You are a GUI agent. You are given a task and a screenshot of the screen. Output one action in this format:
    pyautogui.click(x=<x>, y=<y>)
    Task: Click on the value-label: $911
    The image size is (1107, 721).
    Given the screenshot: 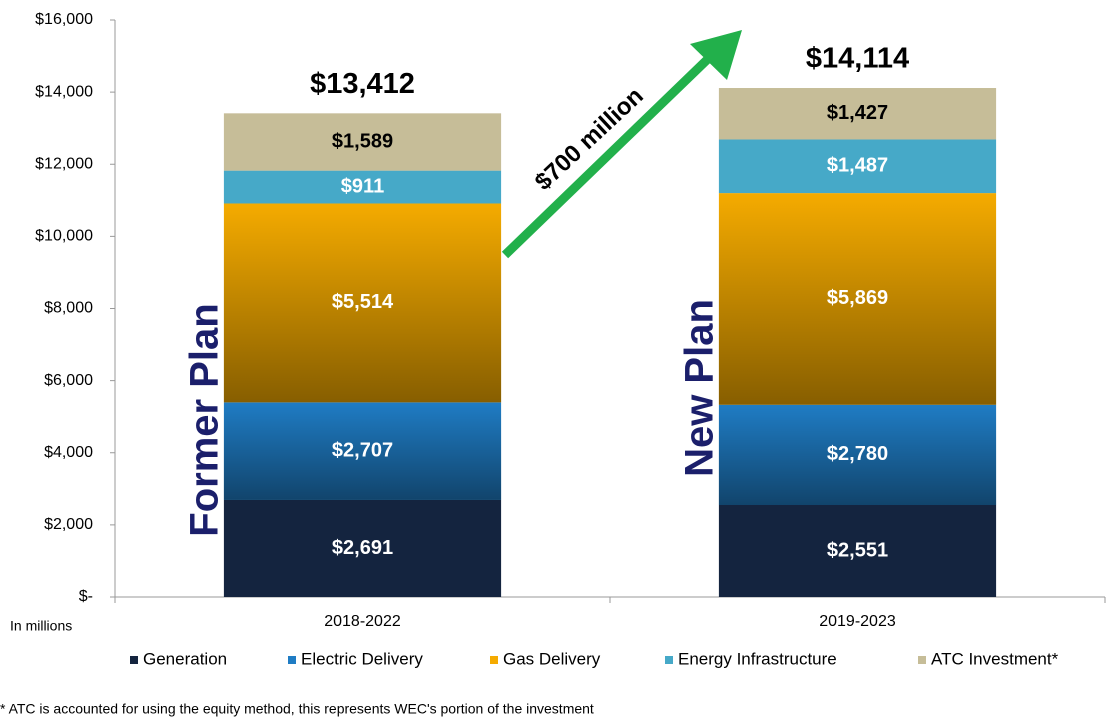 What is the action you would take?
    pyautogui.click(x=362, y=186)
    